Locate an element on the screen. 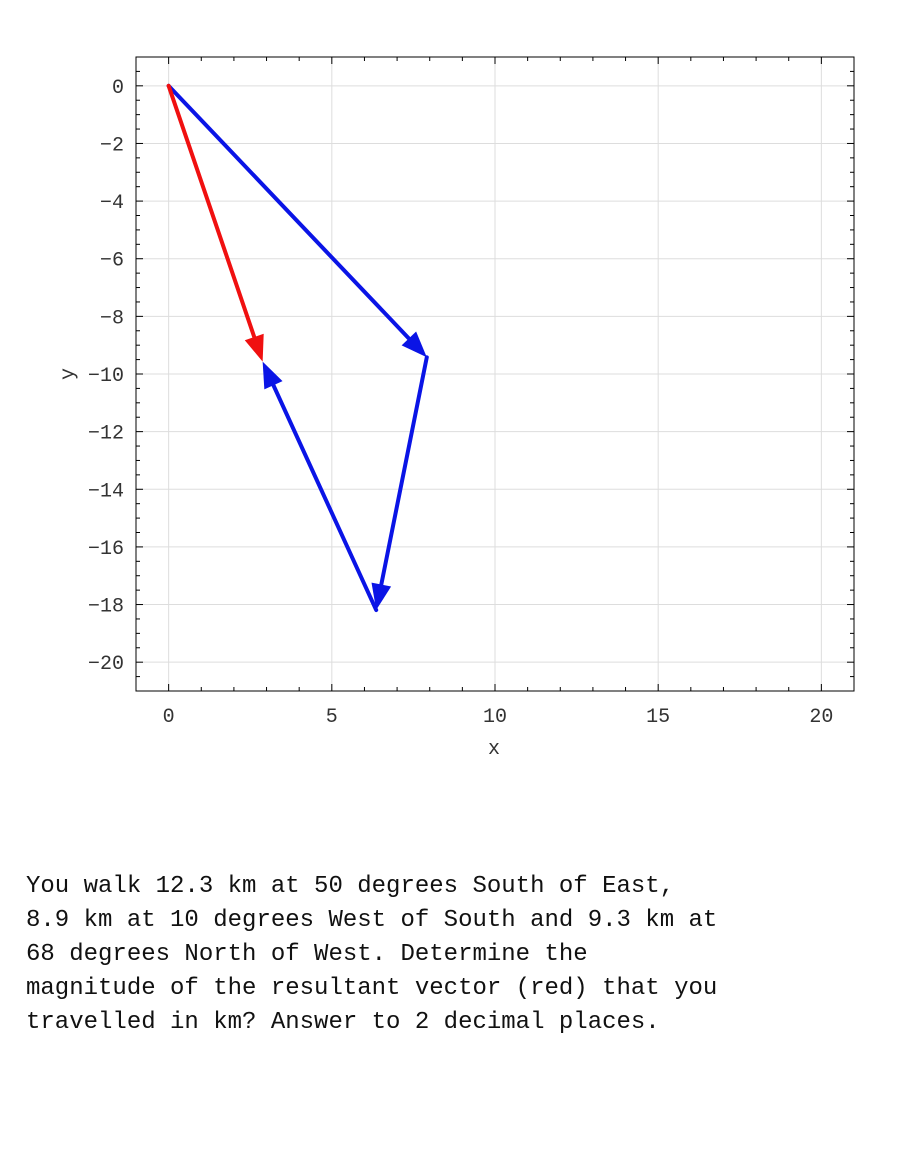 This screenshot has width=900, height=1149. y-tick-label: −6 is located at coordinates (112, 261).